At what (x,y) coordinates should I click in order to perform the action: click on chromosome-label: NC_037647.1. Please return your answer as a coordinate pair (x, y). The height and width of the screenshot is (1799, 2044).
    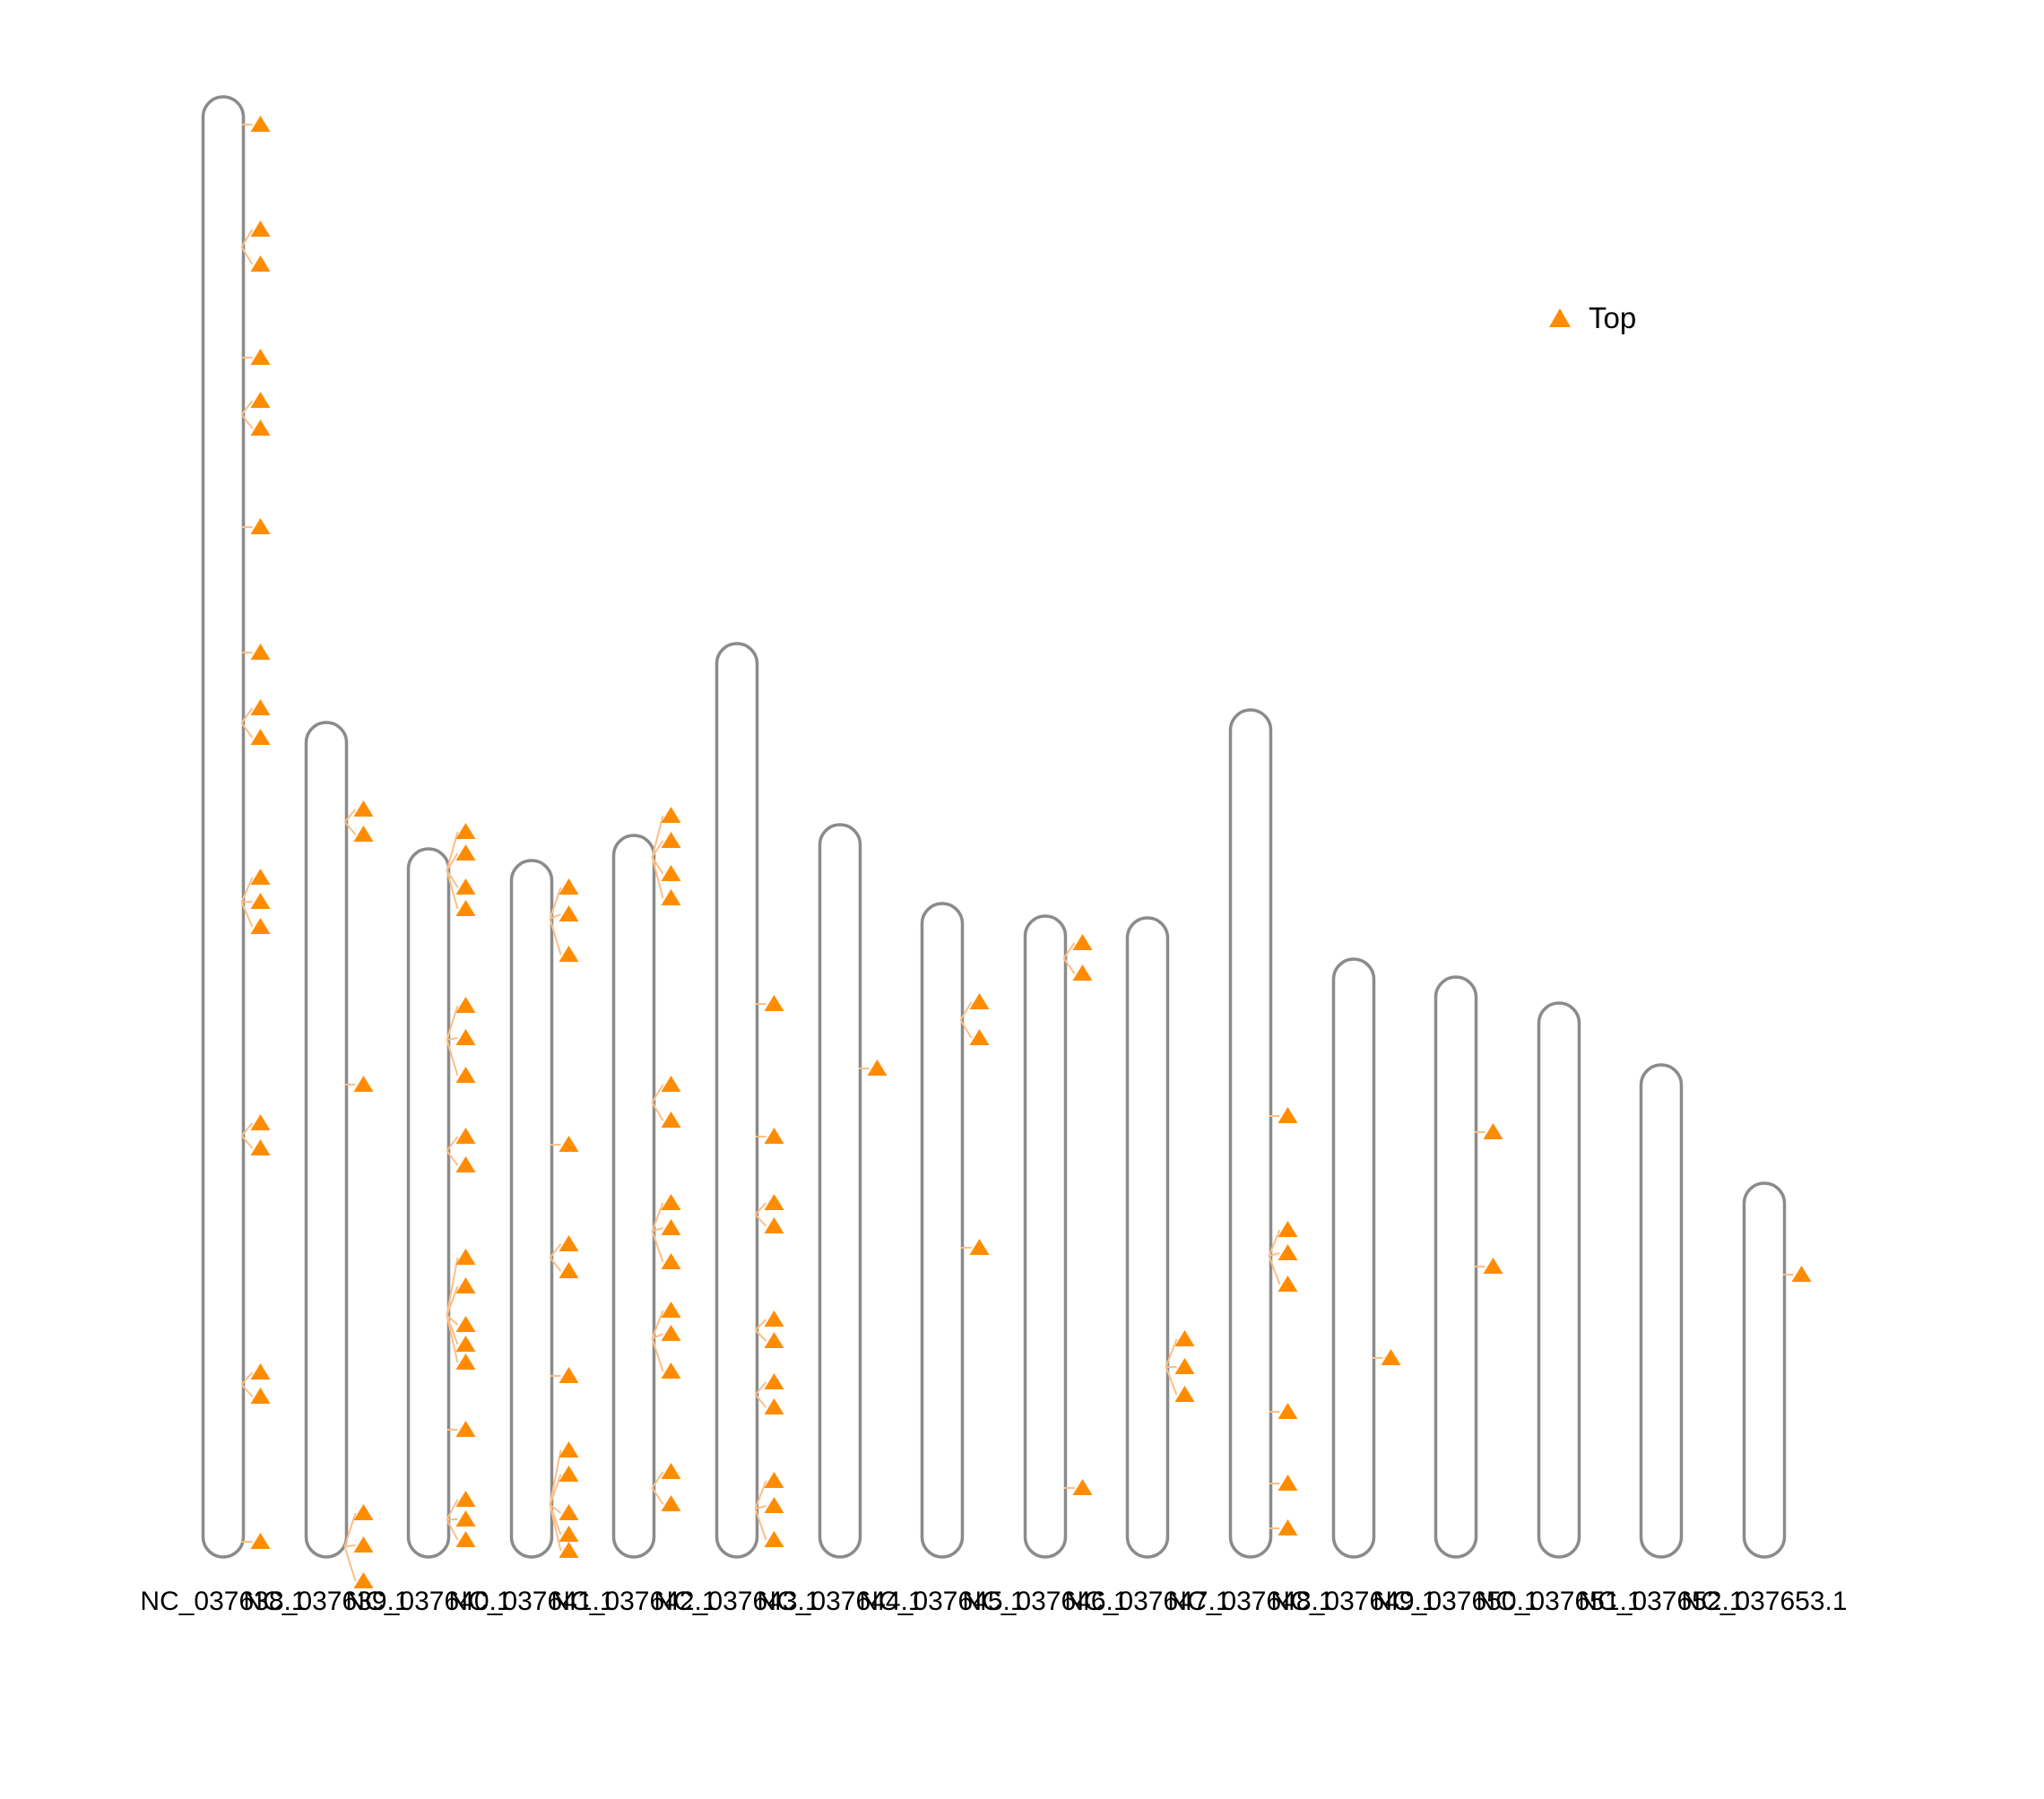
    Looking at the image, I should click on (1147, 1601).